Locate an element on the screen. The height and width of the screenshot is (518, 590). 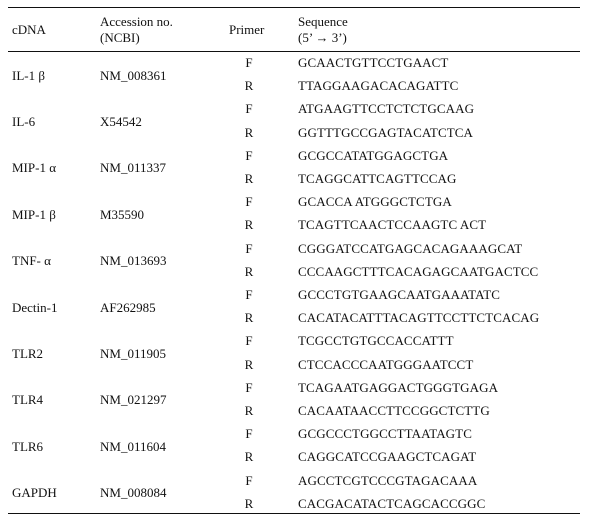
accession-number: X54542 is located at coordinates (121, 121).